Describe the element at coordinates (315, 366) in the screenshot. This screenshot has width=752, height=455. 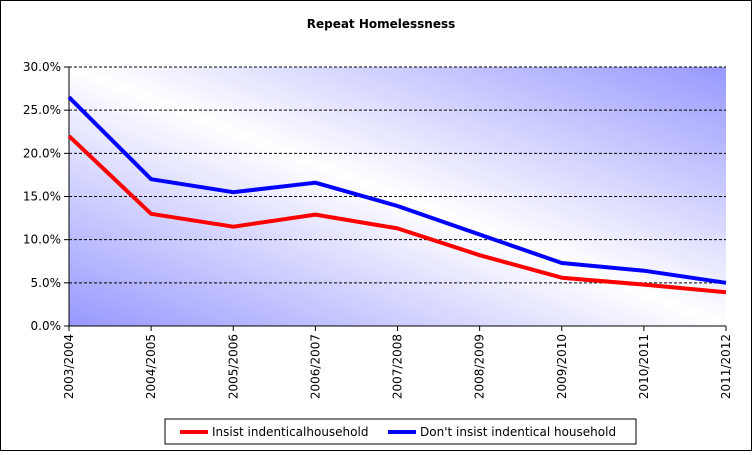
I see `x-tick-label: 2006/2007` at that location.